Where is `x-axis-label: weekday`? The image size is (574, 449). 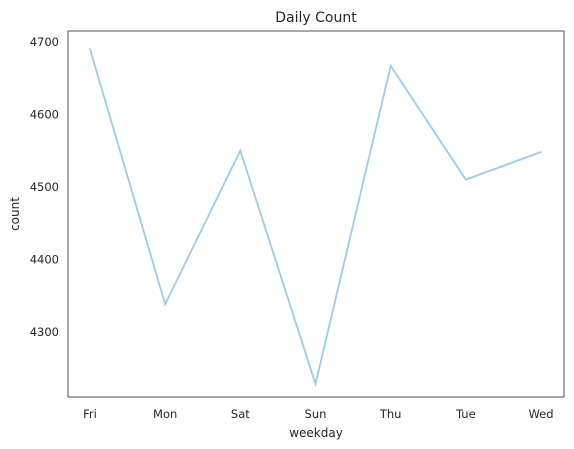 x-axis-label: weekday is located at coordinates (316, 433).